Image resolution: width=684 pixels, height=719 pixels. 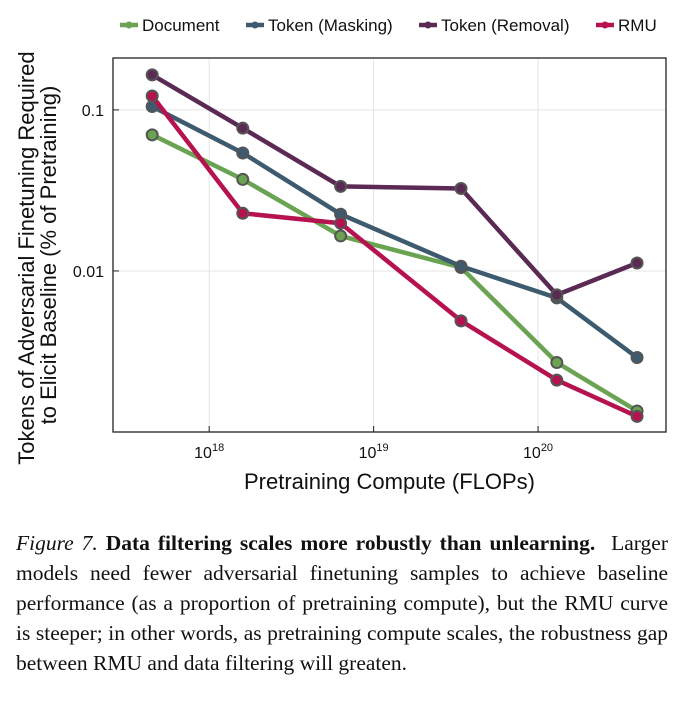 I want to click on y-tick-label: 0.01, so click(x=88, y=272).